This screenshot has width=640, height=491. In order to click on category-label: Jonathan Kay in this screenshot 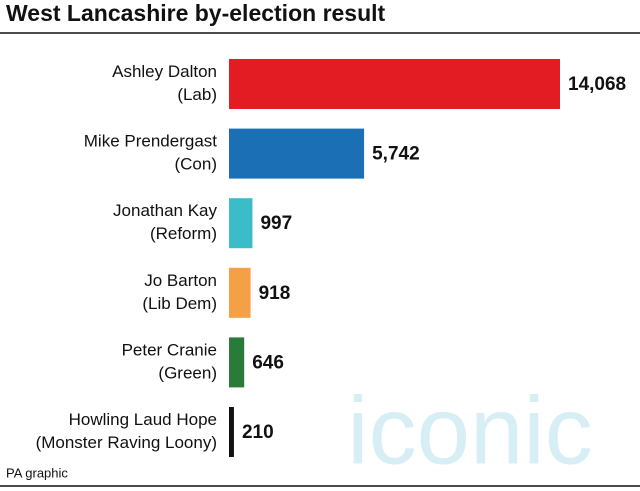, I will do `click(165, 210)`.